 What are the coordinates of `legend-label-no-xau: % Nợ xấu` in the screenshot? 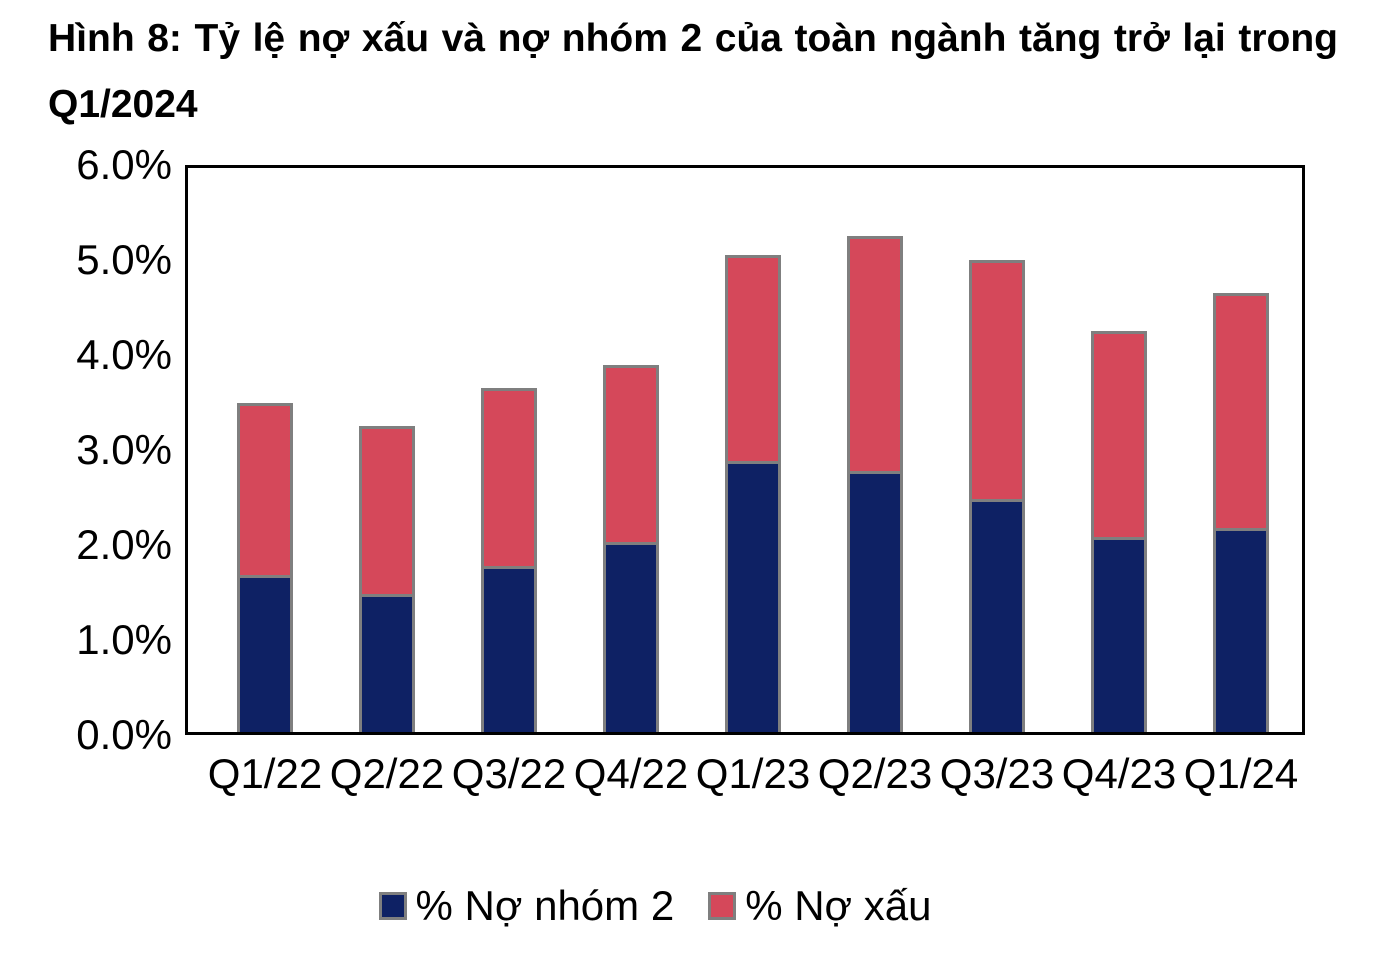 It's located at (838, 905).